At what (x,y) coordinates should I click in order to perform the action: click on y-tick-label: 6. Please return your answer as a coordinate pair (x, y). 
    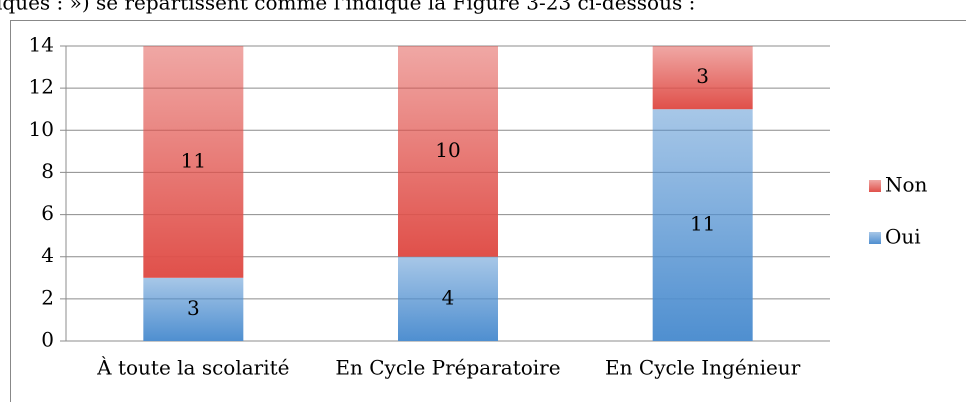
    Looking at the image, I should click on (47, 213).